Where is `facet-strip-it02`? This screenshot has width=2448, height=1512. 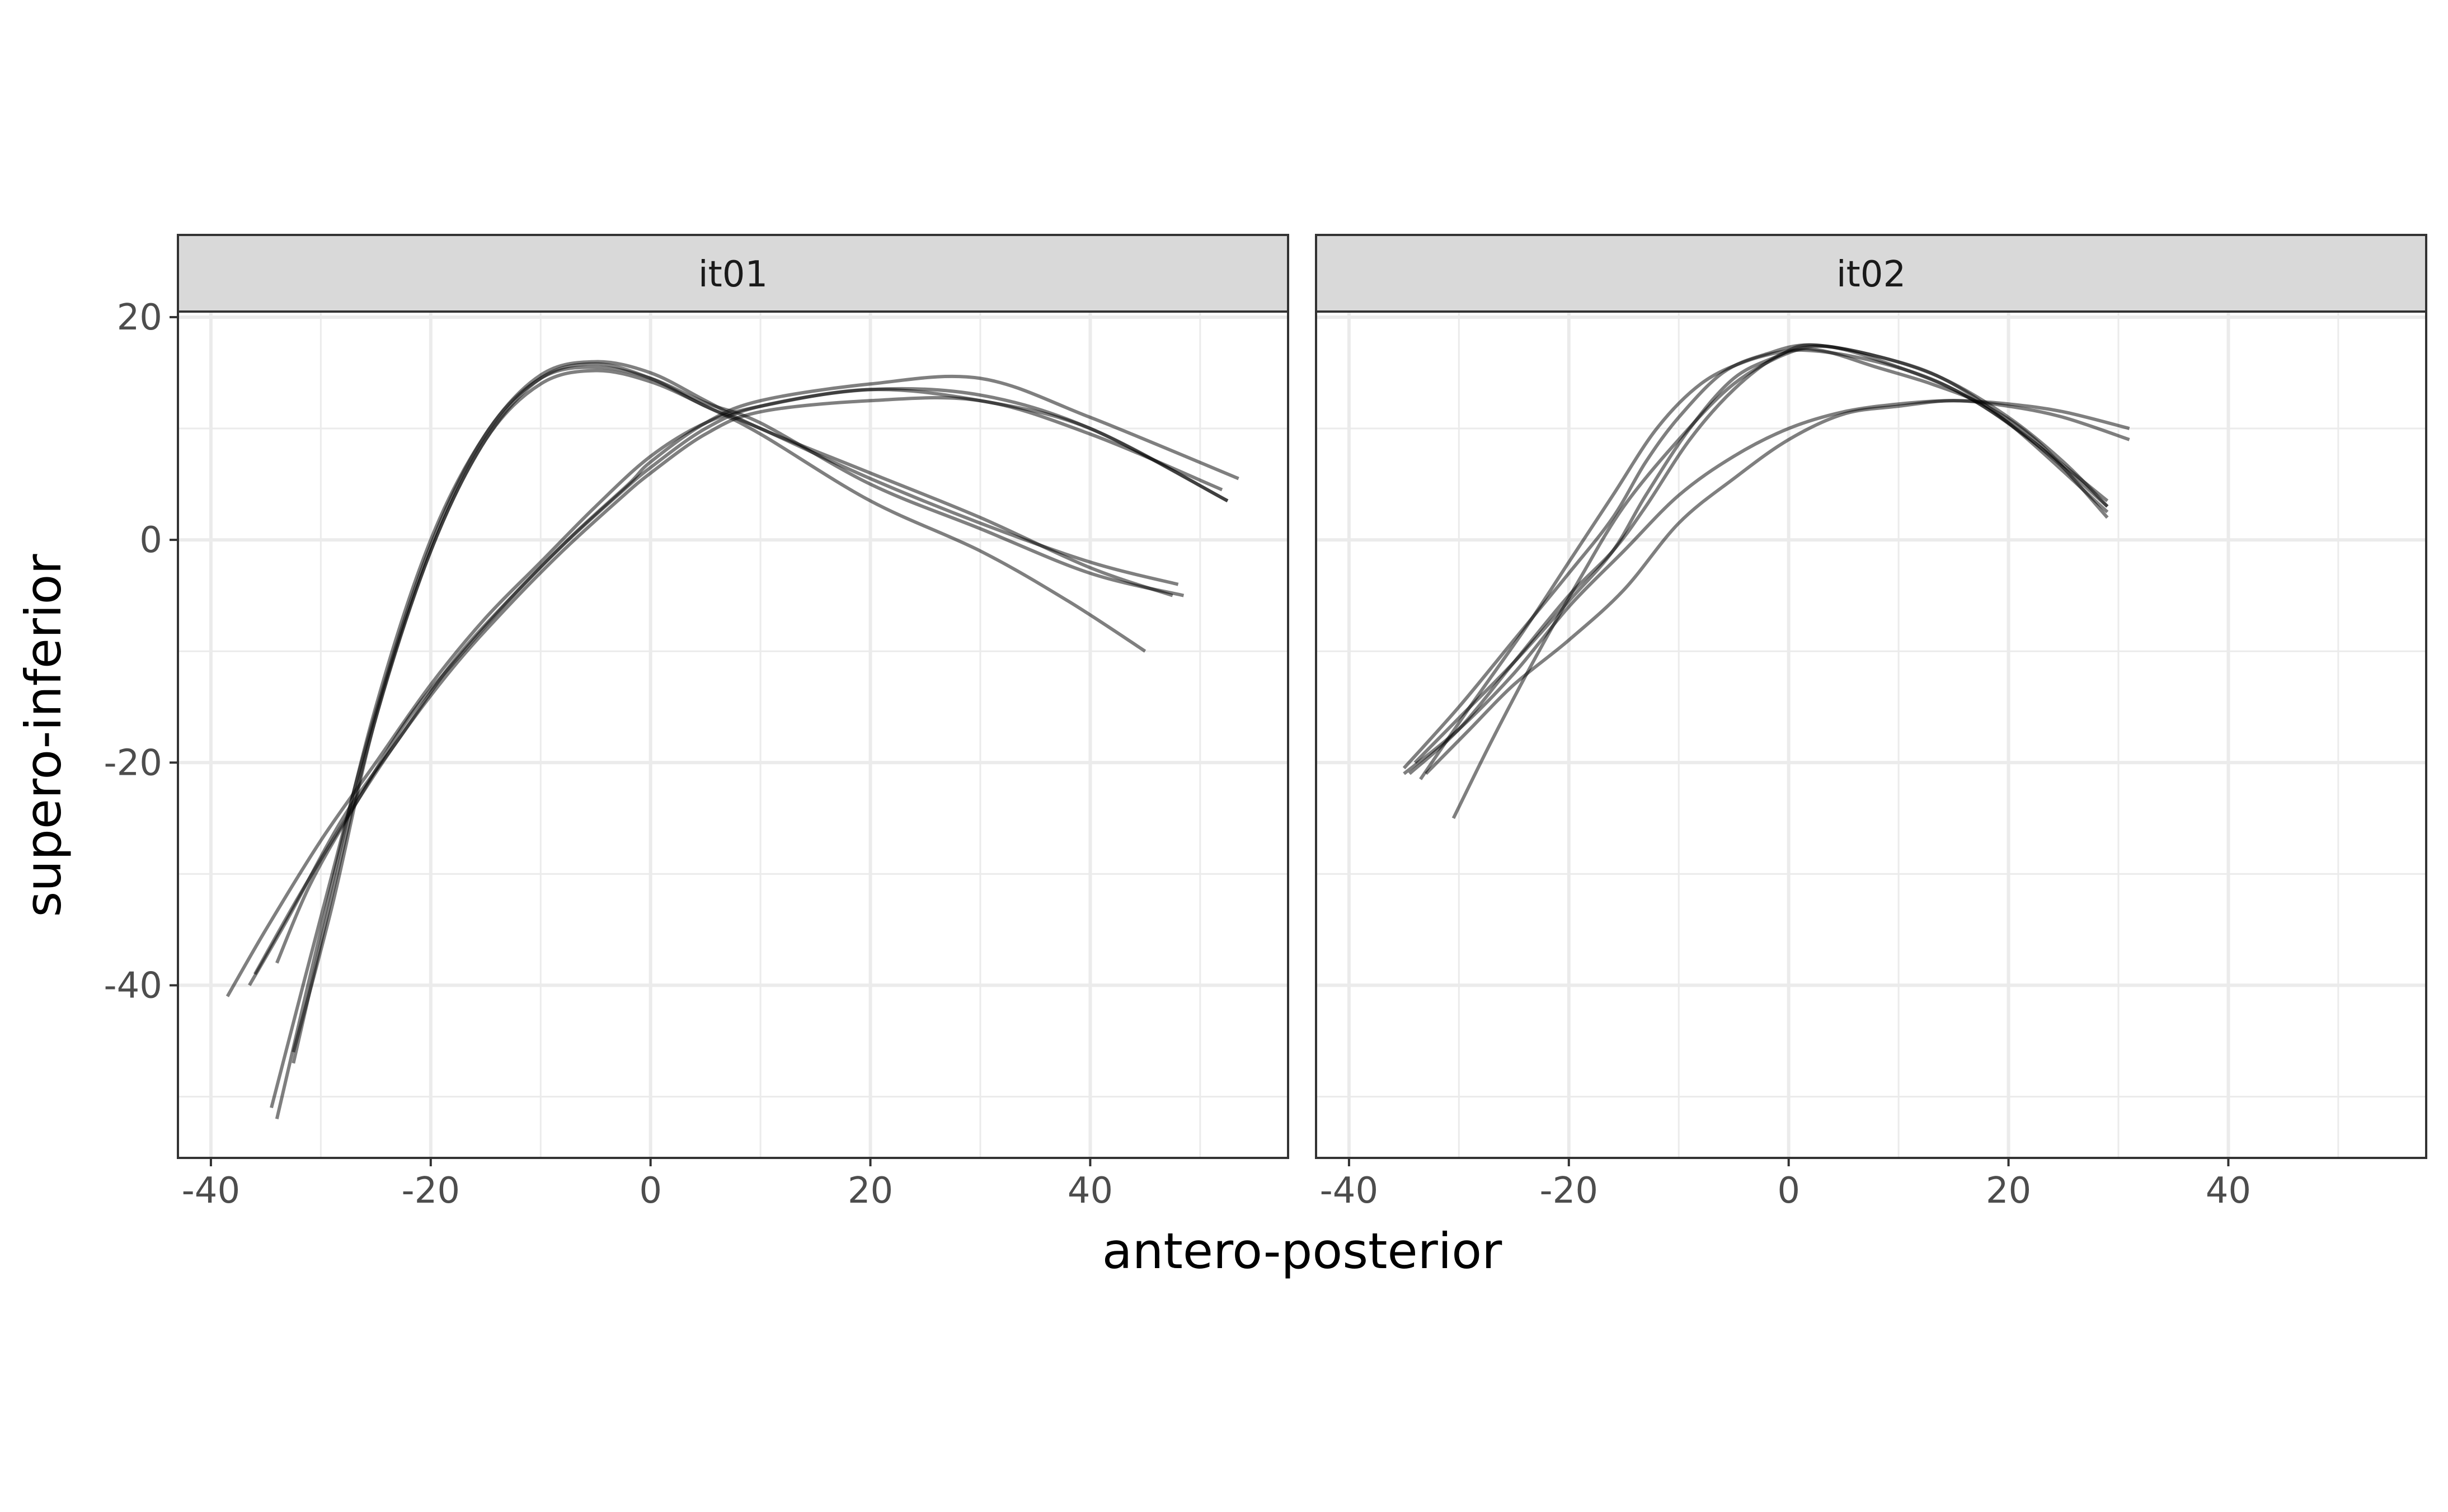
facet-strip-it02 is located at coordinates (1871, 273).